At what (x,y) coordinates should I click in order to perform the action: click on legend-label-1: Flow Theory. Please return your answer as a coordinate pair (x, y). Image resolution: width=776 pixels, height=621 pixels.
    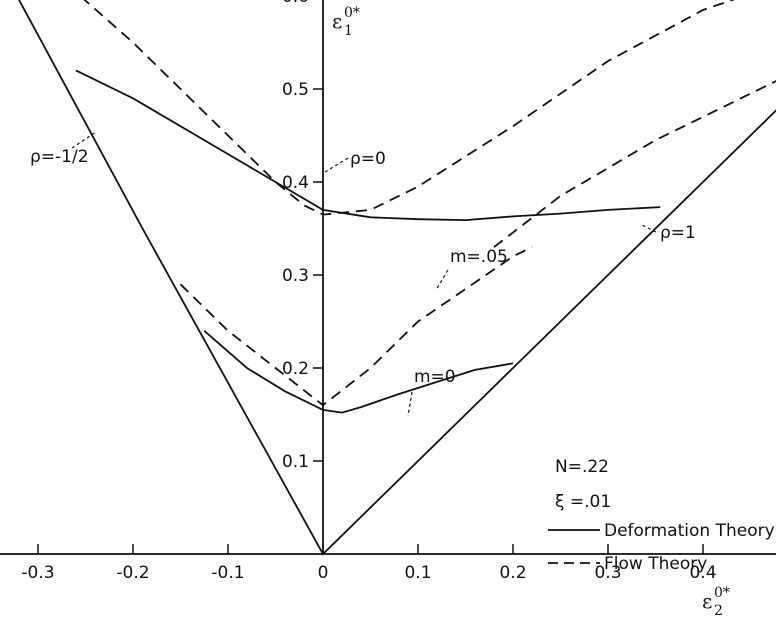
    Looking at the image, I should click on (655, 564).